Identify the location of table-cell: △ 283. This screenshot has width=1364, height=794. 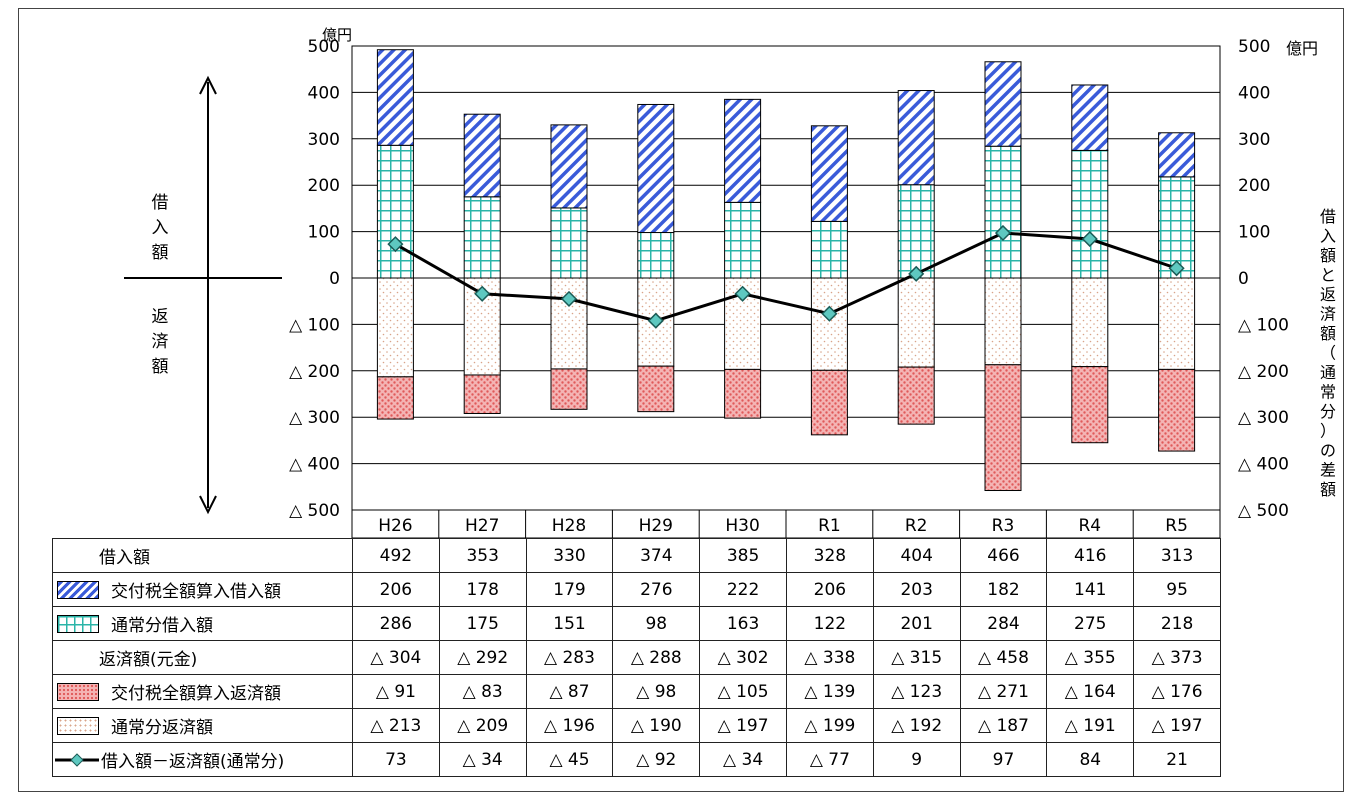
(569, 657).